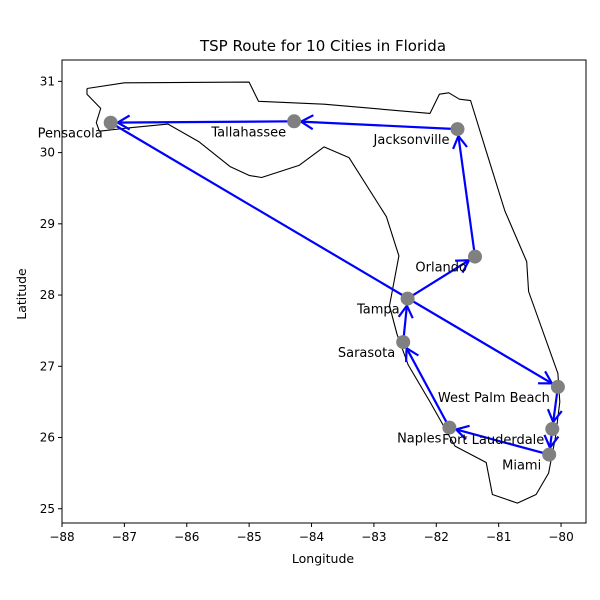 The image size is (600, 600). I want to click on x-tick-label: −85, so click(248, 537).